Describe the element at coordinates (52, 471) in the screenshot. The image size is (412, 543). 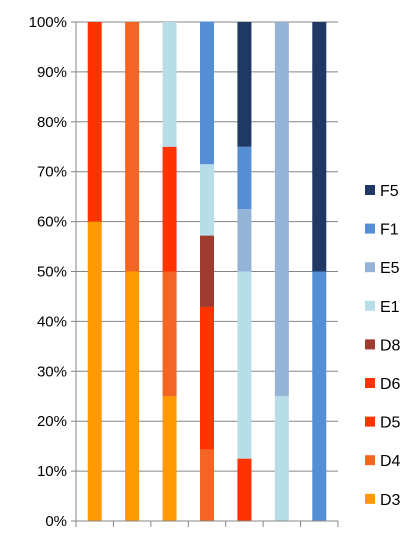
I see `y-tick-label: 10%` at that location.